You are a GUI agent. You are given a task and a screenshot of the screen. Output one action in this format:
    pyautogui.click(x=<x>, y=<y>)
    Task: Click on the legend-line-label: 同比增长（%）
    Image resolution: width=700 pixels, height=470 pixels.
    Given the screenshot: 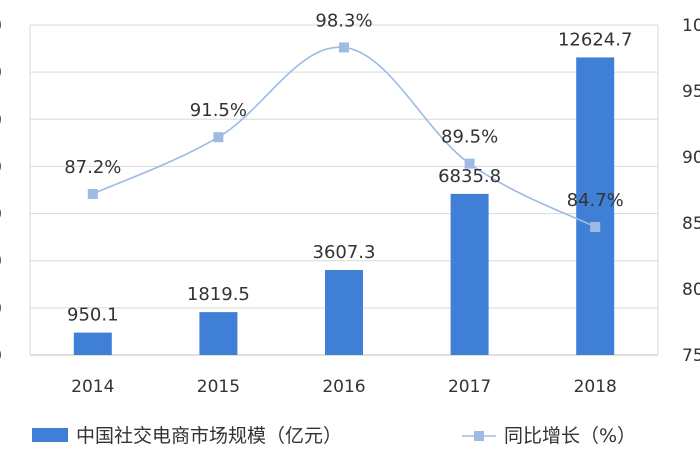 What is the action you would take?
    pyautogui.click(x=570, y=436)
    